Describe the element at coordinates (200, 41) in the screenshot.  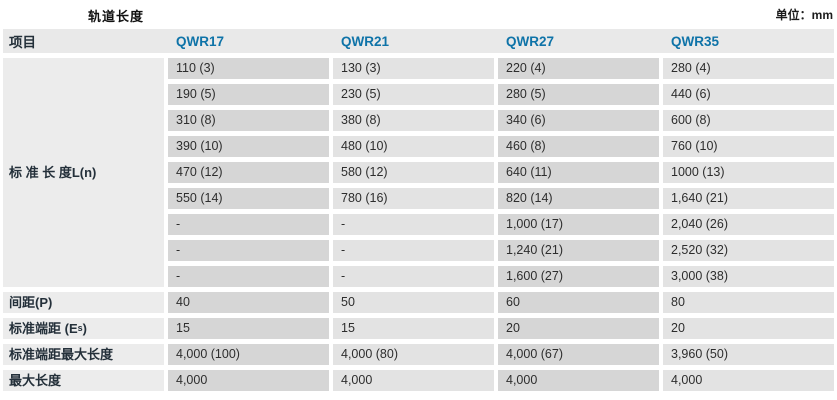
I see `column-header-qwr17: QWR17` at that location.